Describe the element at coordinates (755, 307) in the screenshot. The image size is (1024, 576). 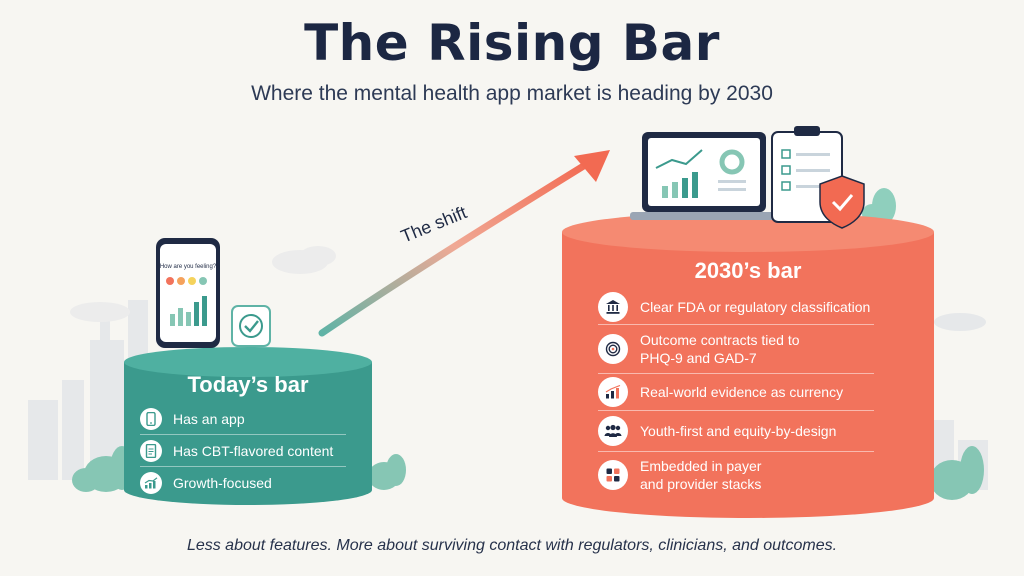
I see `list-item-label: Clear FDA or regulatory classification` at that location.